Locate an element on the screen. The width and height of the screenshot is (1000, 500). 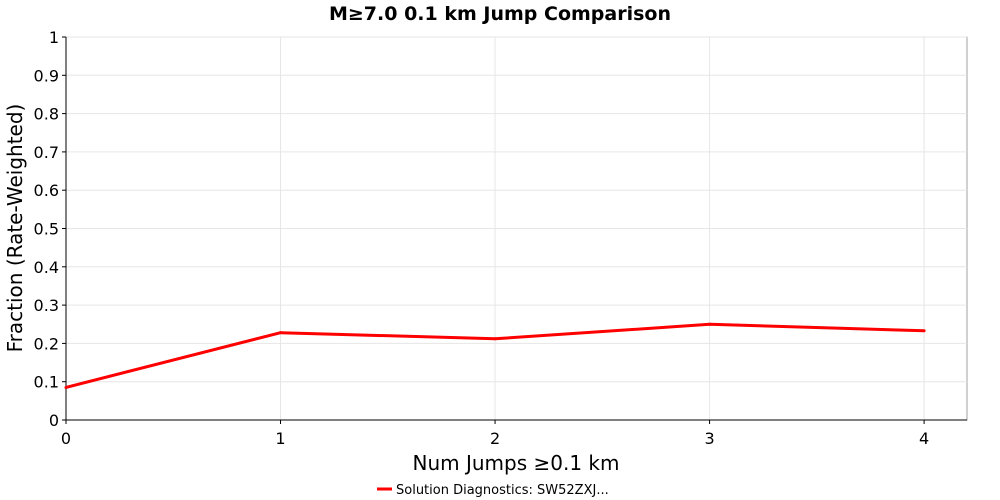
y-tick-label: 0.1 is located at coordinates (46, 382).